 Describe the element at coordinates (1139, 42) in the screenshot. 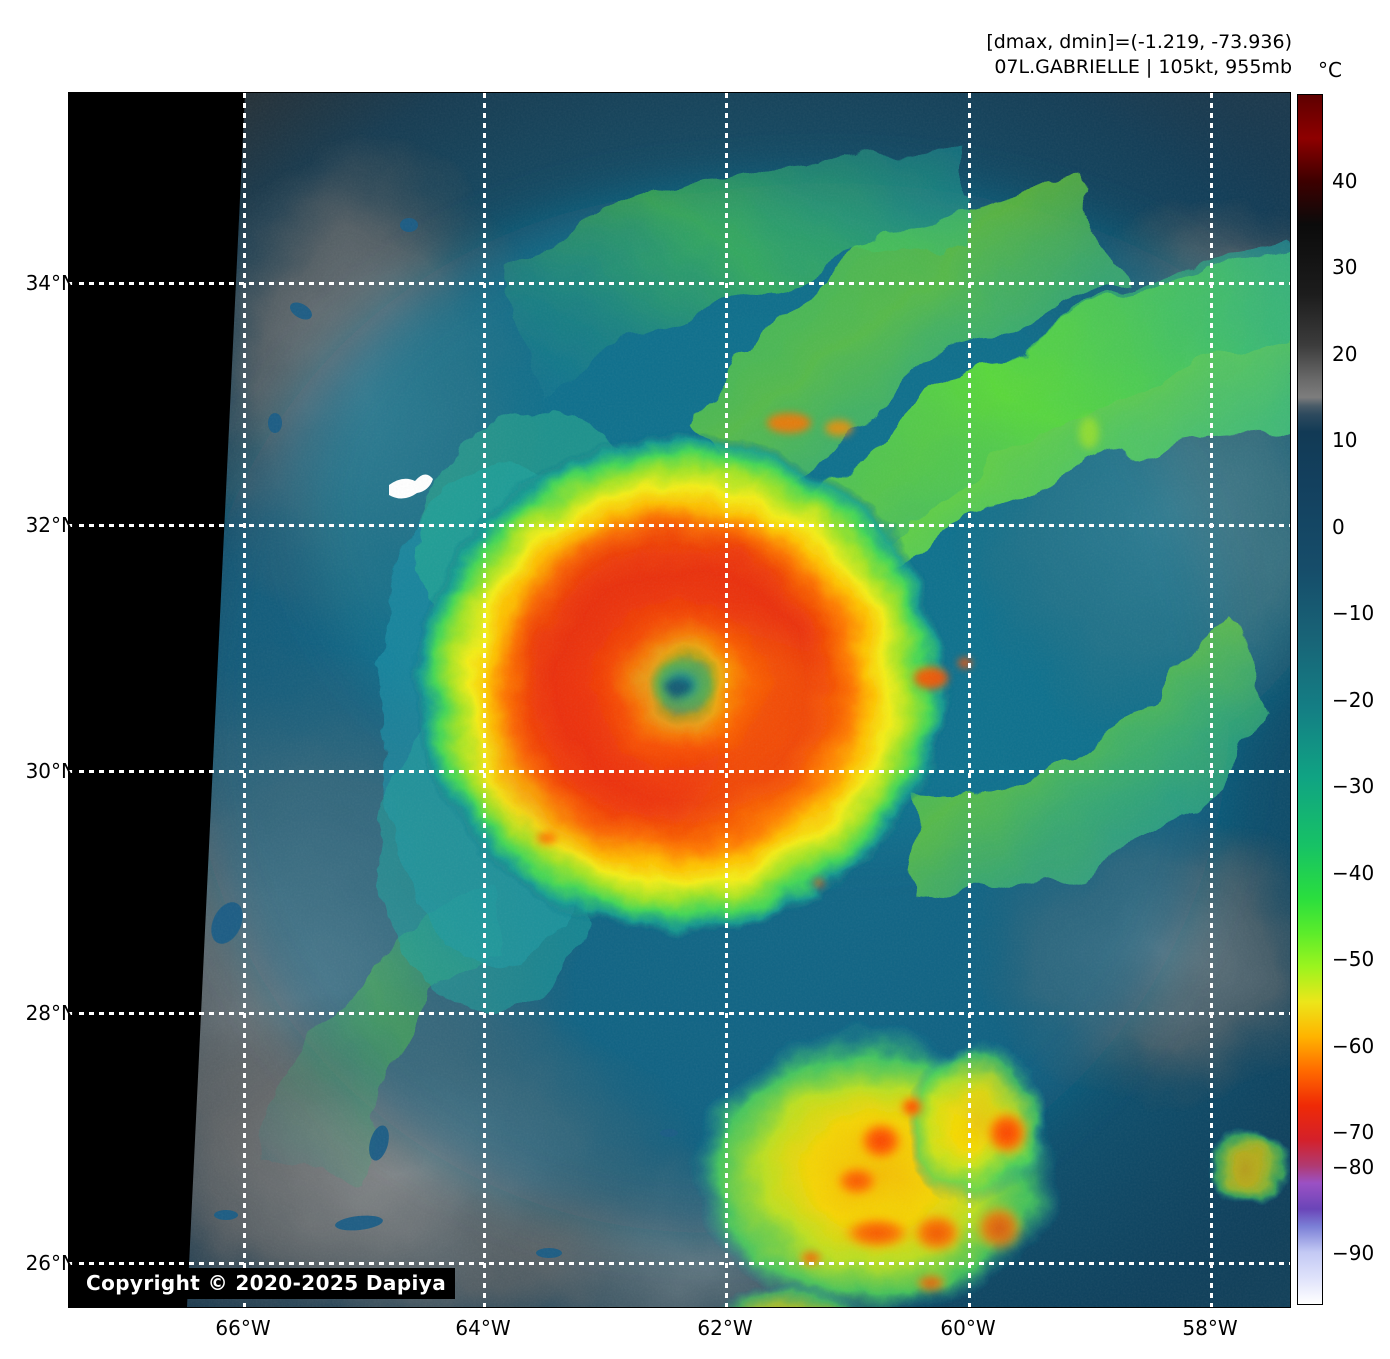

I see `data-minmax-readout: [dmax, dmin]=(-1.219, -73.936)` at that location.